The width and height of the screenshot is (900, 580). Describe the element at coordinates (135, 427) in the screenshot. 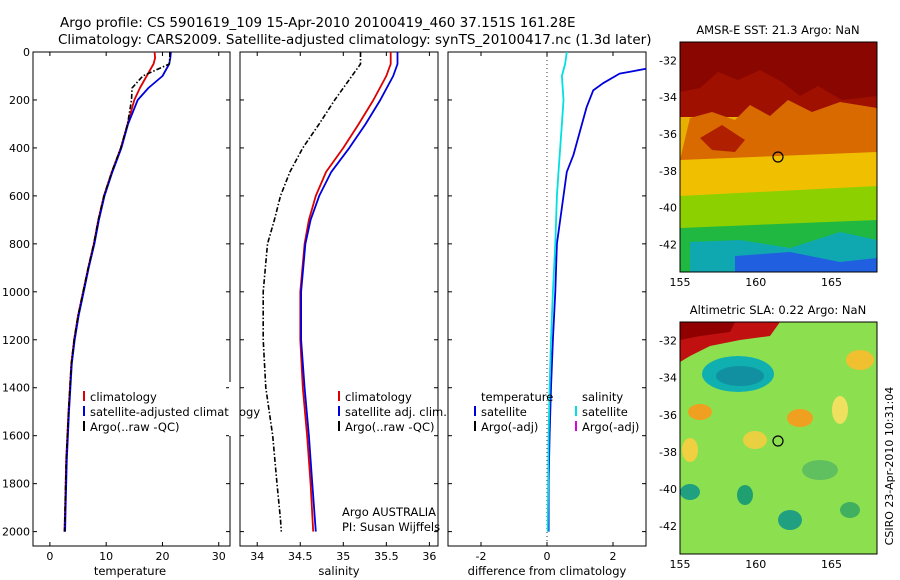

I see `temperature-legend-argo: Argo(..raw -QC)` at that location.